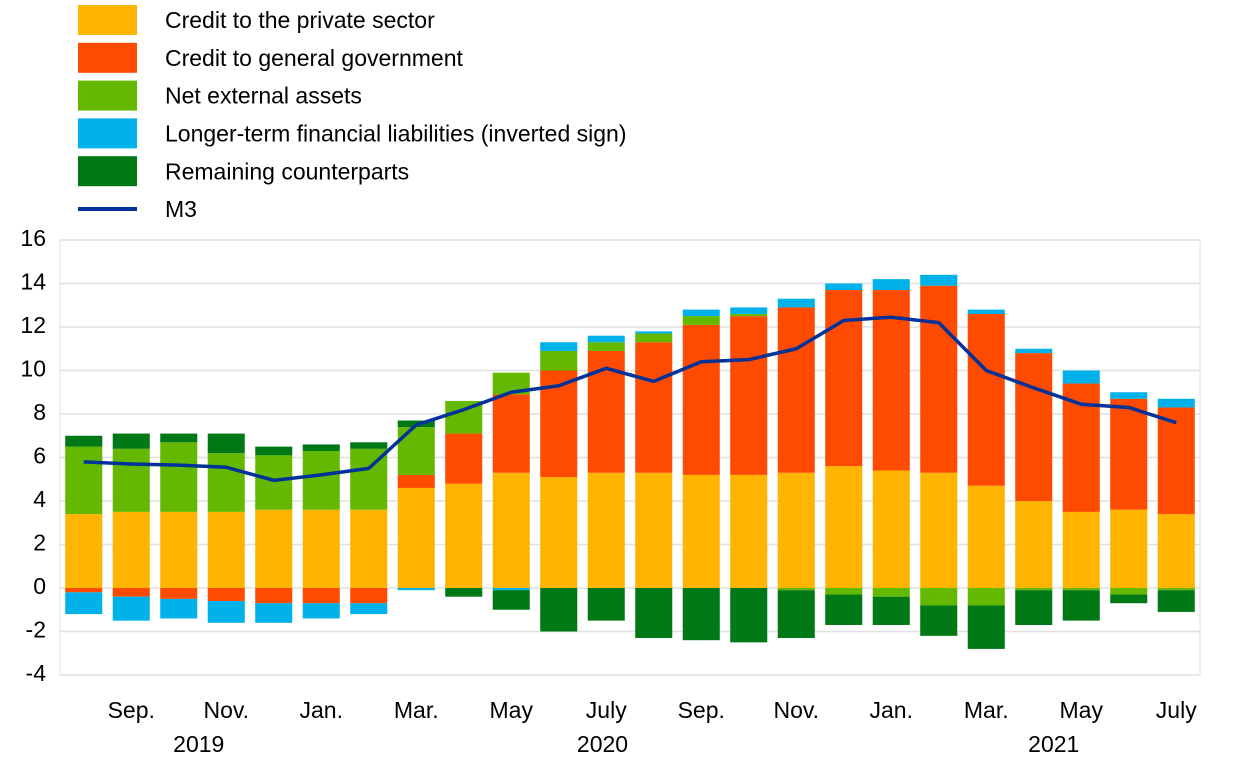 This screenshot has width=1240, height=774. Describe the element at coordinates (1053, 744) in the screenshot. I see `year-label: 2021` at that location.